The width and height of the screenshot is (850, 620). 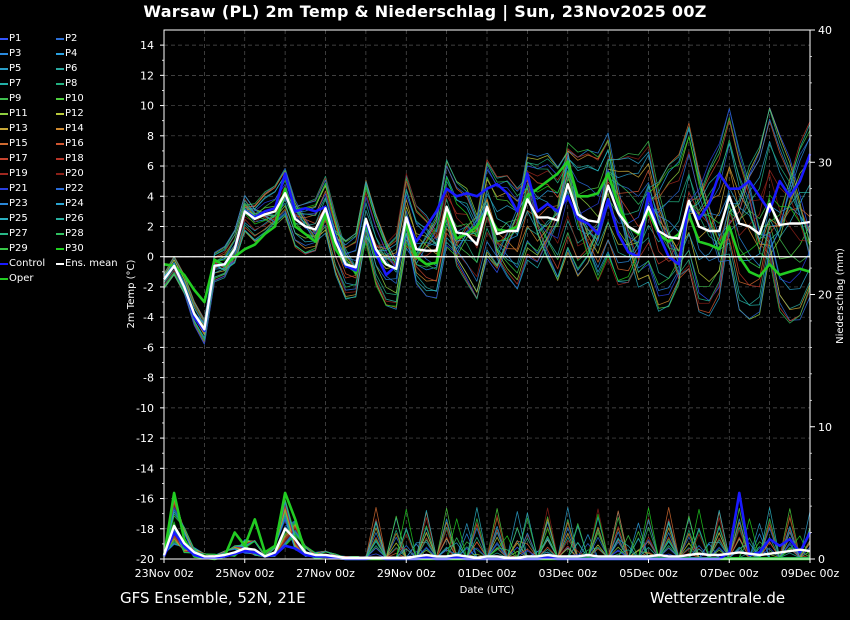 I want to click on y-tick-label: -2, so click(x=148, y=287).